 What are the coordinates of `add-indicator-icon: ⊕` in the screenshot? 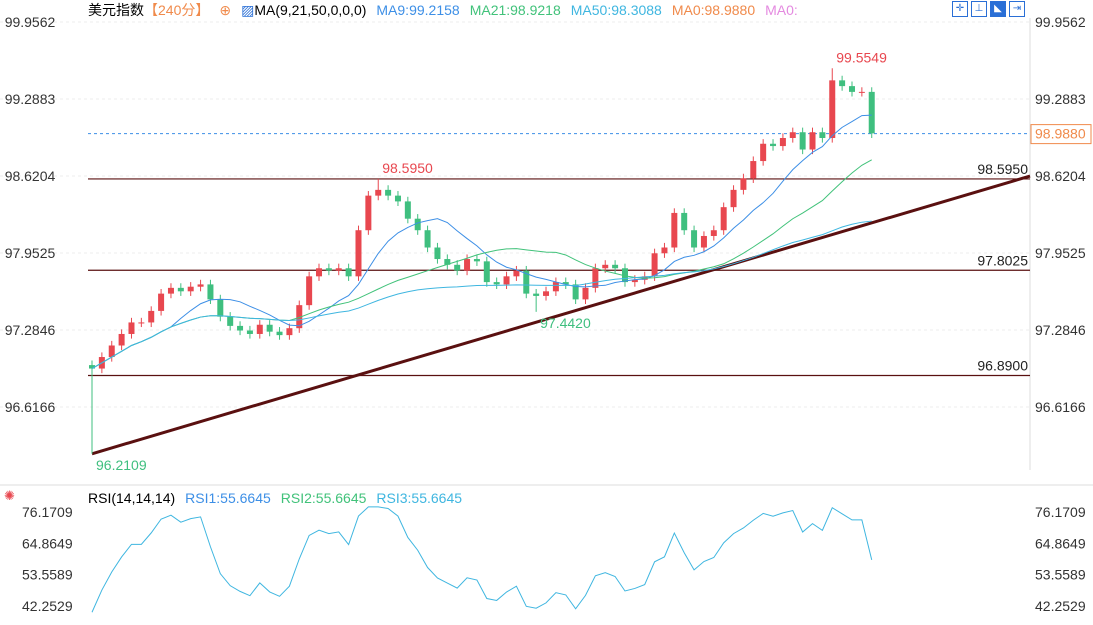 It's located at (225, 9).